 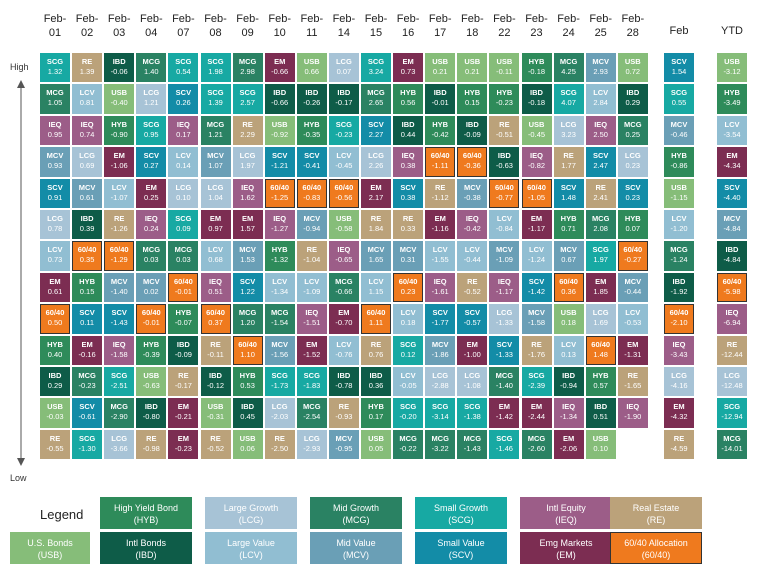 What do you see at coordinates (504, 71) in the screenshot?
I see `cell-value: -0.11` at bounding box center [504, 71].